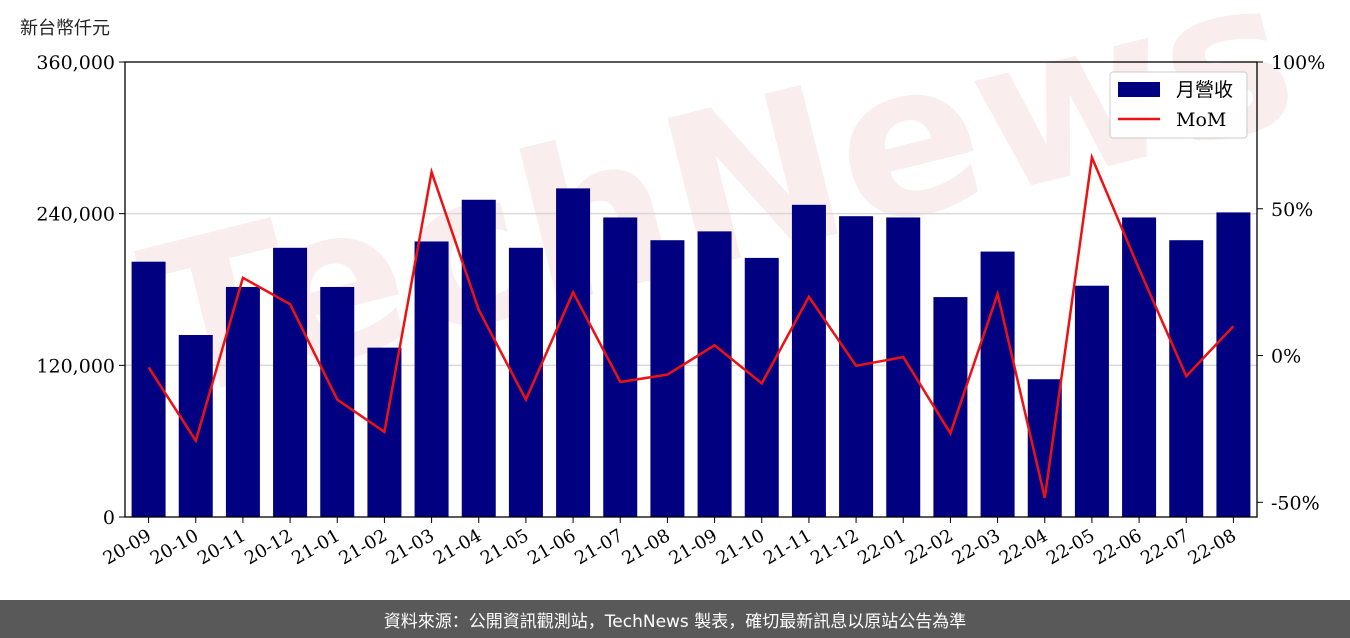  What do you see at coordinates (410, 547) in the screenshot?
I see `x-tick-label: 21-03` at bounding box center [410, 547].